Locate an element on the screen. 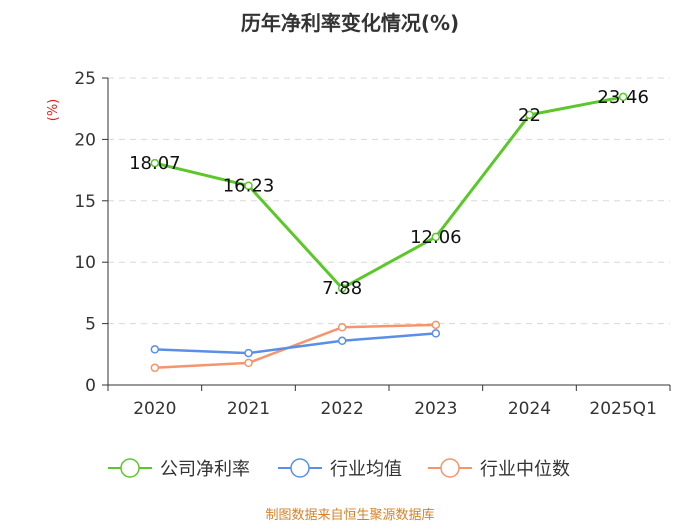 This screenshot has width=700, height=529. y-tick-label: 5 is located at coordinates (90, 325).